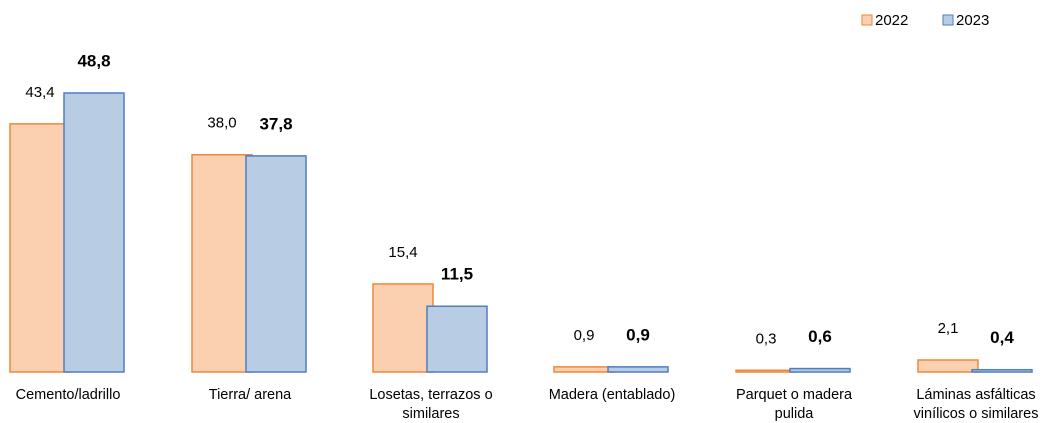 This screenshot has height=423, width=1043. Describe the element at coordinates (1002, 337) in the screenshot. I see `value-label: 0,4` at that location.